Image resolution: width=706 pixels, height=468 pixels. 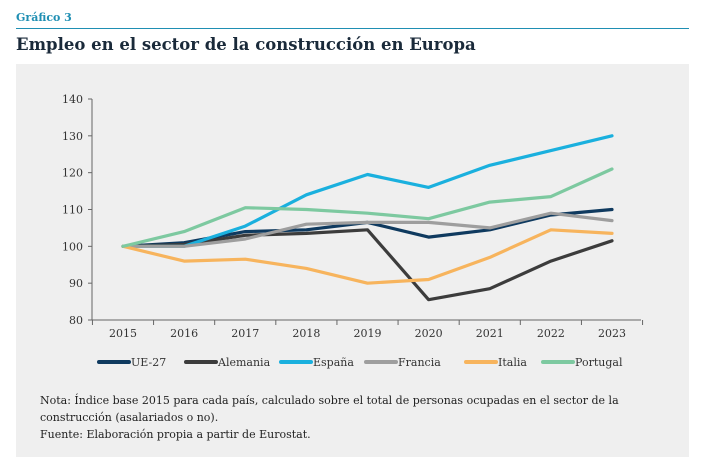 I want to click on y-tick-label: 90, so click(x=76, y=283).